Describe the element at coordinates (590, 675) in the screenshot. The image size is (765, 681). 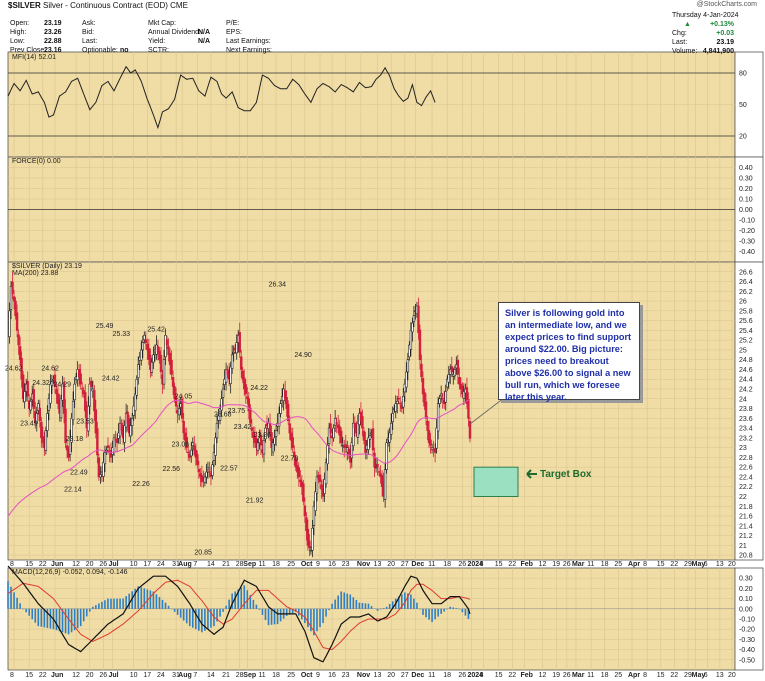
I see `x-tick-label-bottom: 11` at that location.